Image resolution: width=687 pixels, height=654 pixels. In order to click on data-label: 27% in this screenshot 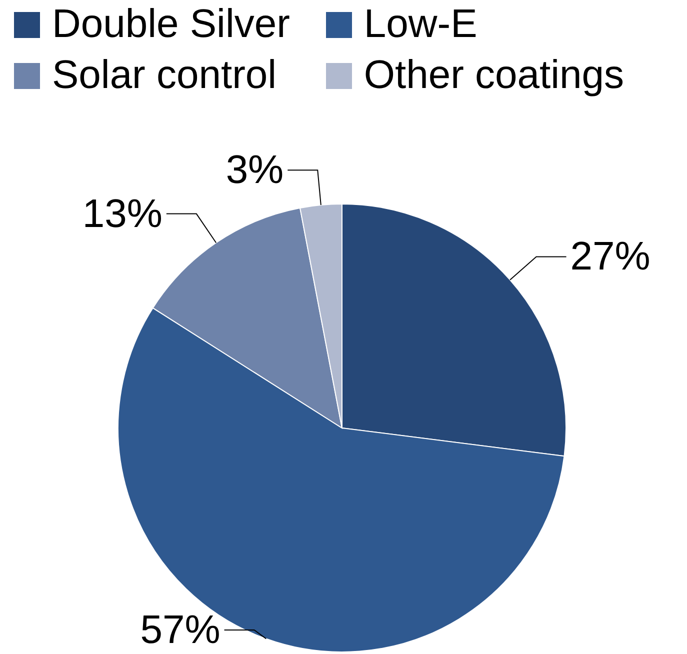, I will do `click(610, 256)`.